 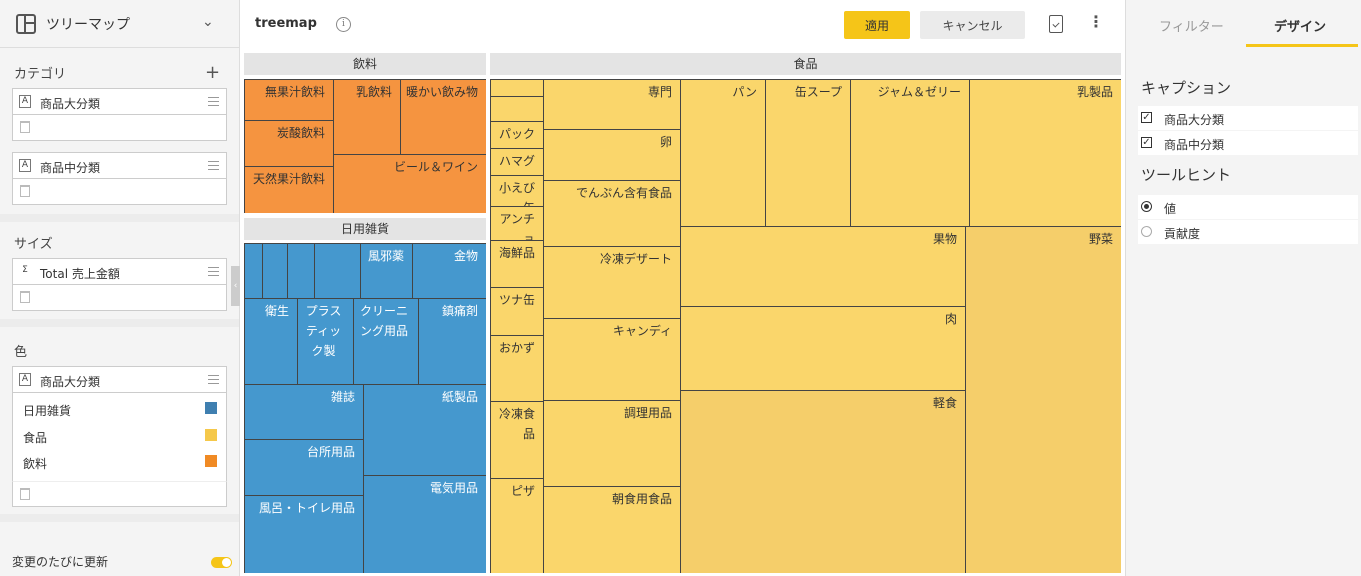 What do you see at coordinates (211, 408) in the screenshot?
I see `legend-swatch-daily` at bounding box center [211, 408].